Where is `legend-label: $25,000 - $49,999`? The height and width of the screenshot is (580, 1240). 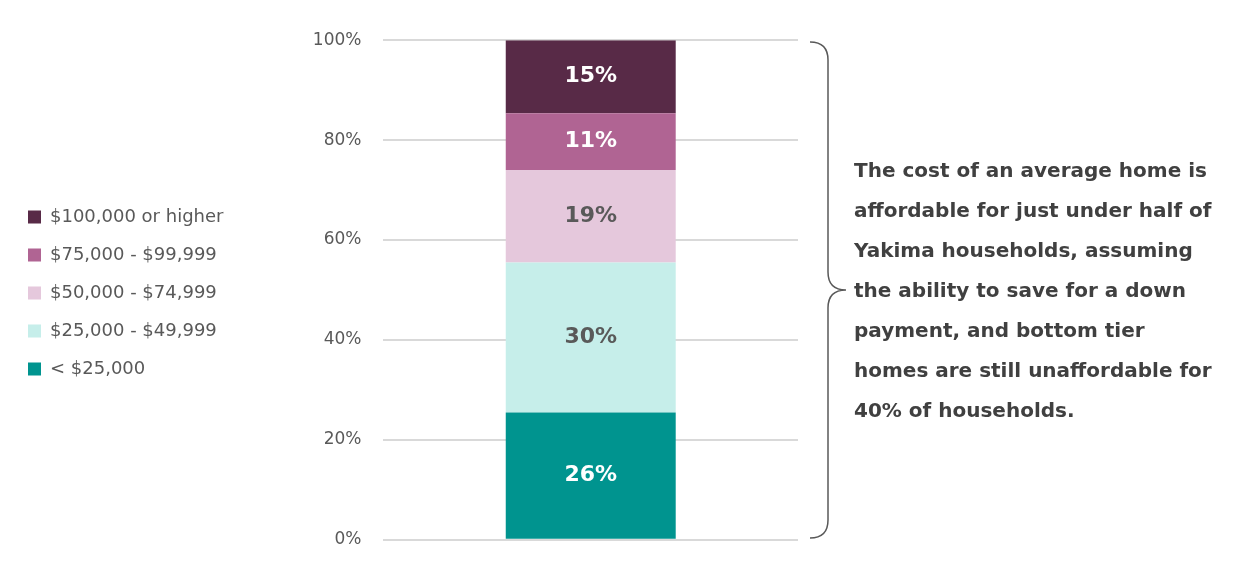 legend-label: $25,000 - $49,999 is located at coordinates (133, 329).